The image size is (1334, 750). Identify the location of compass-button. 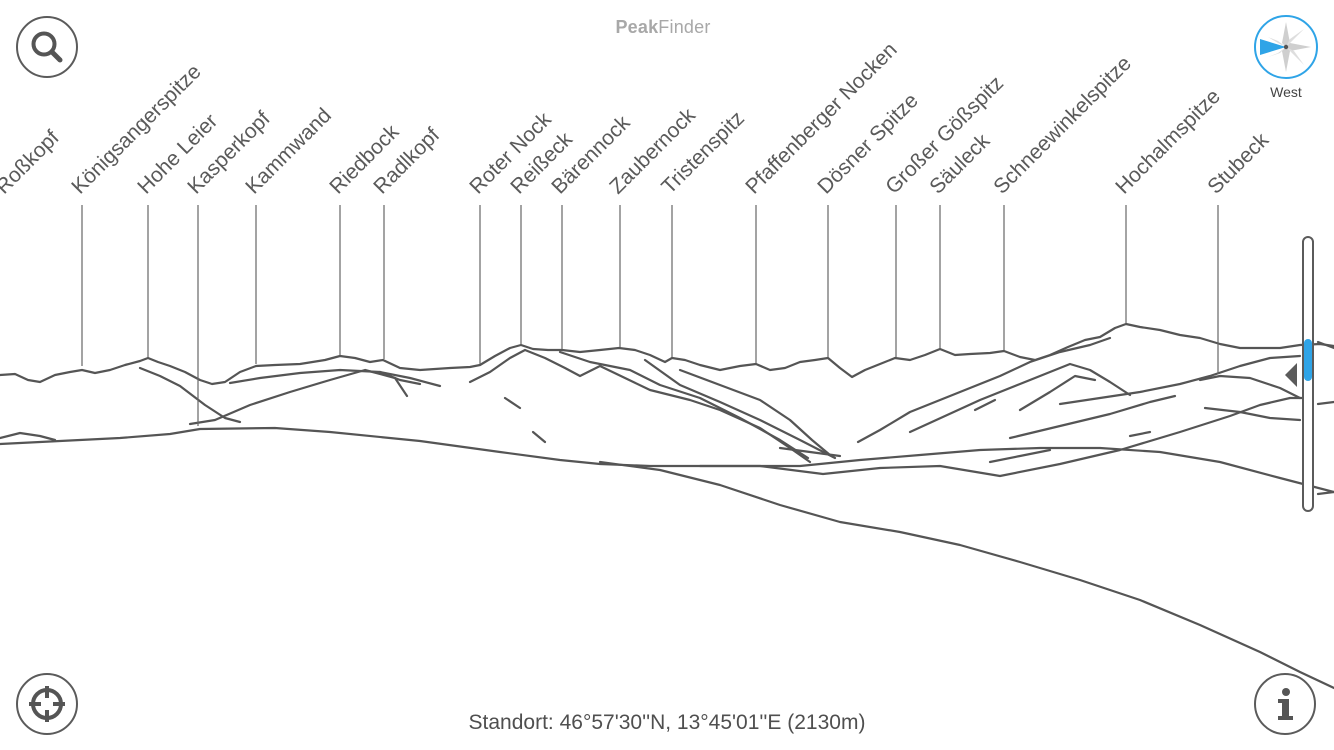
(1286, 47).